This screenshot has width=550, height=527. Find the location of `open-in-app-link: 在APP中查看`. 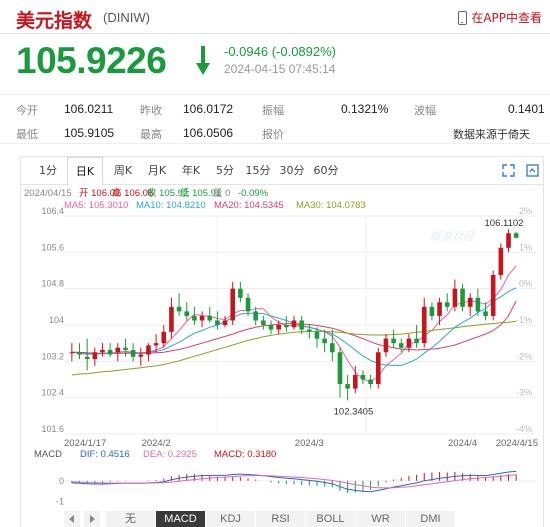

open-in-app-link: 在APP中查看 is located at coordinates (500, 17).